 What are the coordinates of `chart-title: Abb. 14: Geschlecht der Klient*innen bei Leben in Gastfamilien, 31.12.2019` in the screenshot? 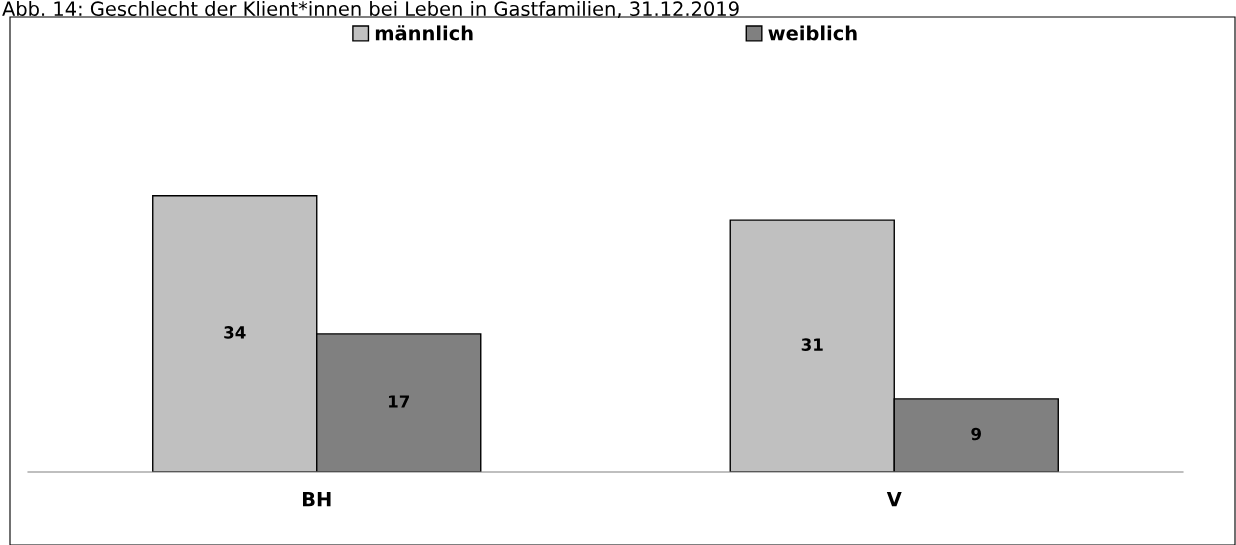 It's located at (370, 10).